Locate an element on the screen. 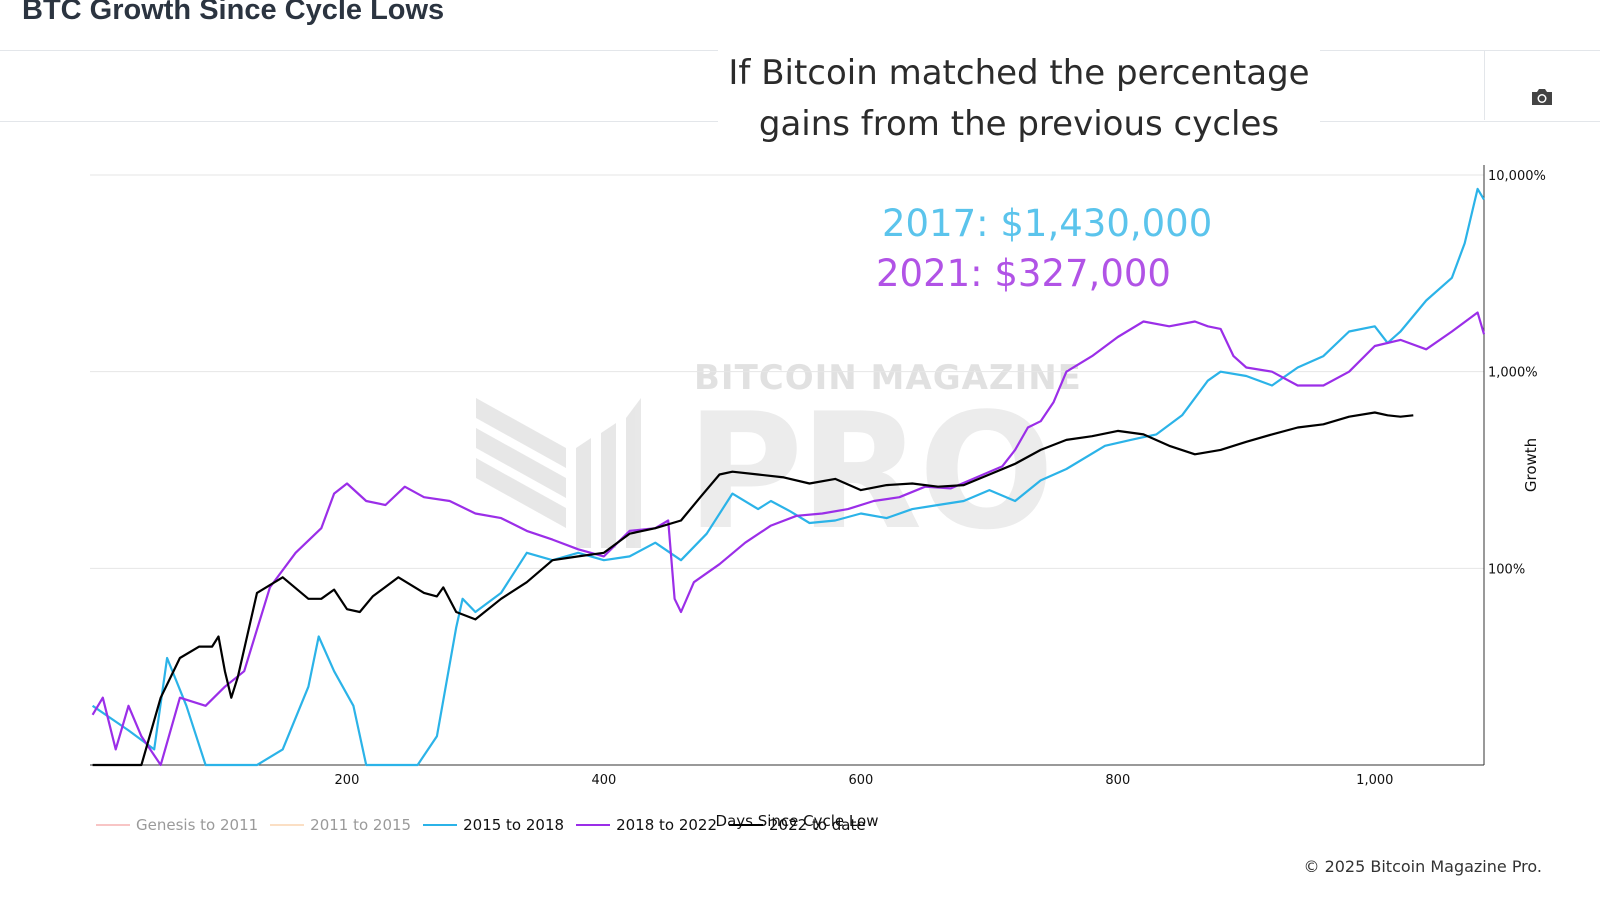 The height and width of the screenshot is (899, 1600). y-tick-label: 100% is located at coordinates (1506, 569).